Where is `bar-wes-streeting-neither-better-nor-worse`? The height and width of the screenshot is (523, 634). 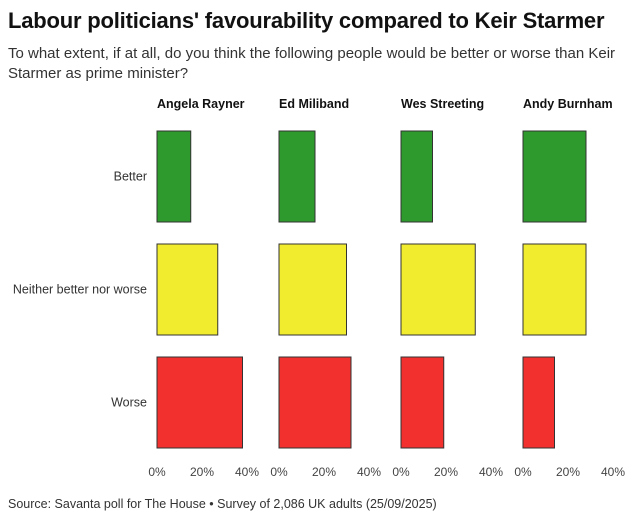
bar-wes-streeting-neither-better-nor-worse is located at coordinates (438, 289).